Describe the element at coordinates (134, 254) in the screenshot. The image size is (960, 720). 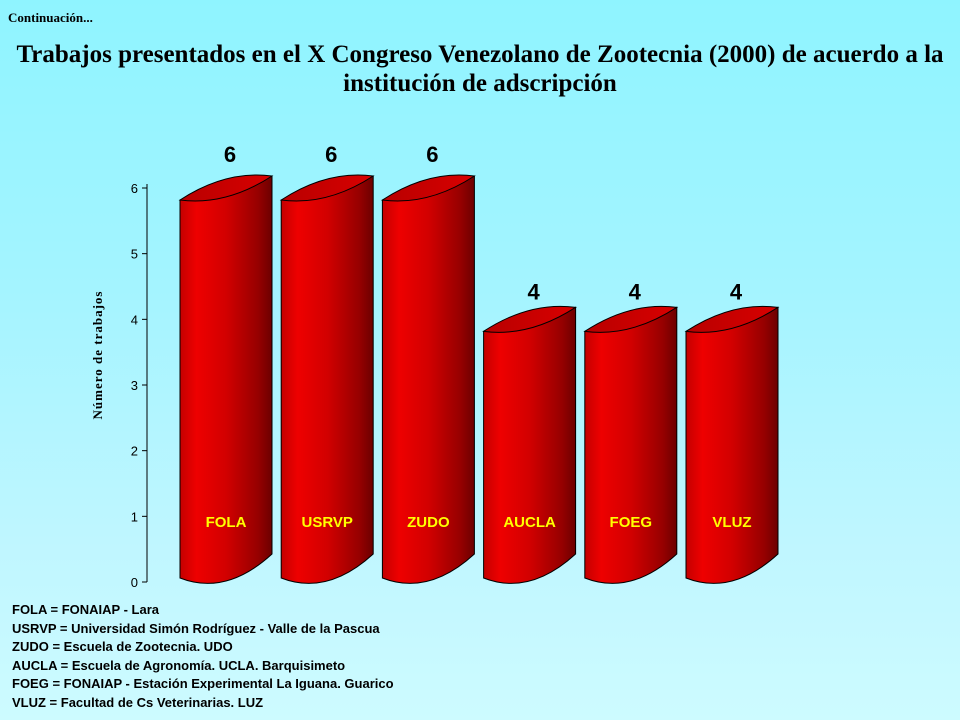
I see `y-tick-label: 5` at that location.